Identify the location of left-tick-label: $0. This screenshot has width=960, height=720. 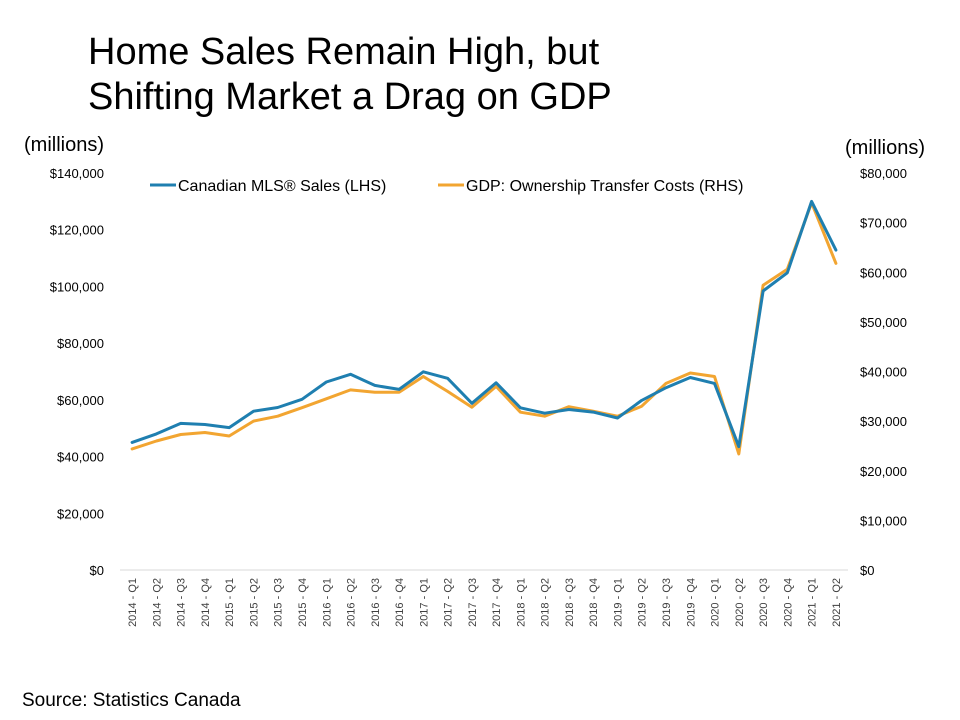
(97, 570).